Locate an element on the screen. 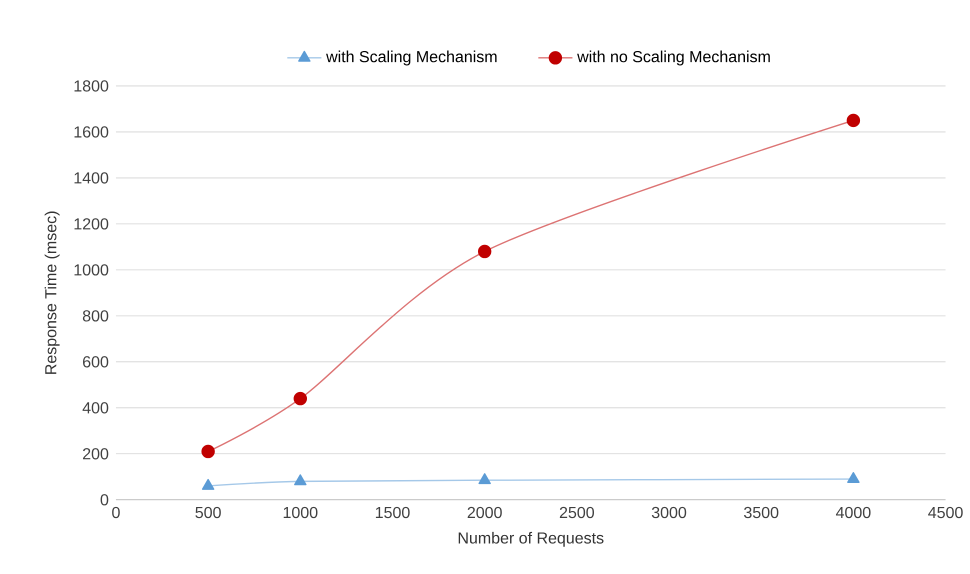 The height and width of the screenshot is (574, 970). y-tick-label: 800 is located at coordinates (95, 316).